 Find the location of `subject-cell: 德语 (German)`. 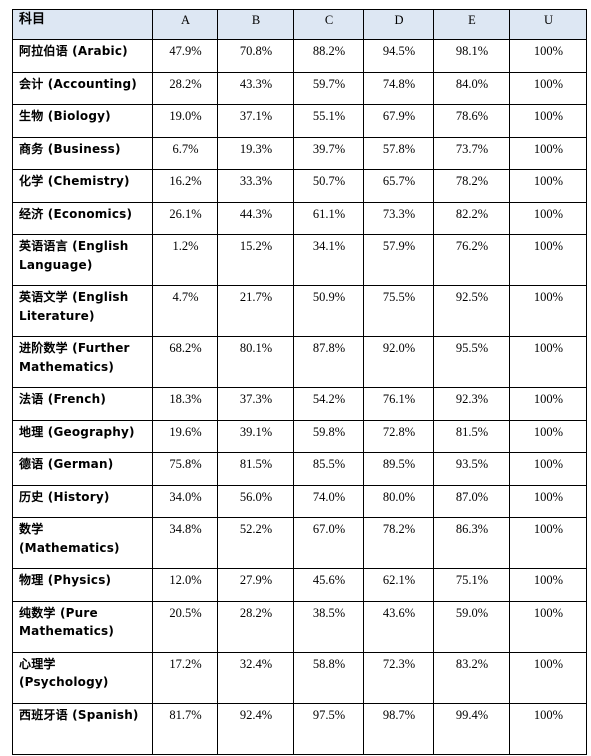

subject-cell: 德语 (German) is located at coordinates (82, 469).